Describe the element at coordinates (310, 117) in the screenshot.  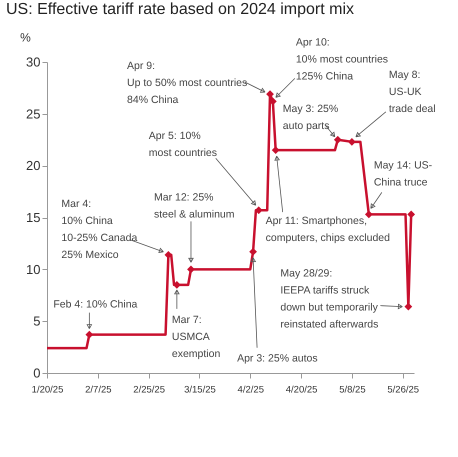
I see `annotation: May 3: 25% auto parts` at that location.